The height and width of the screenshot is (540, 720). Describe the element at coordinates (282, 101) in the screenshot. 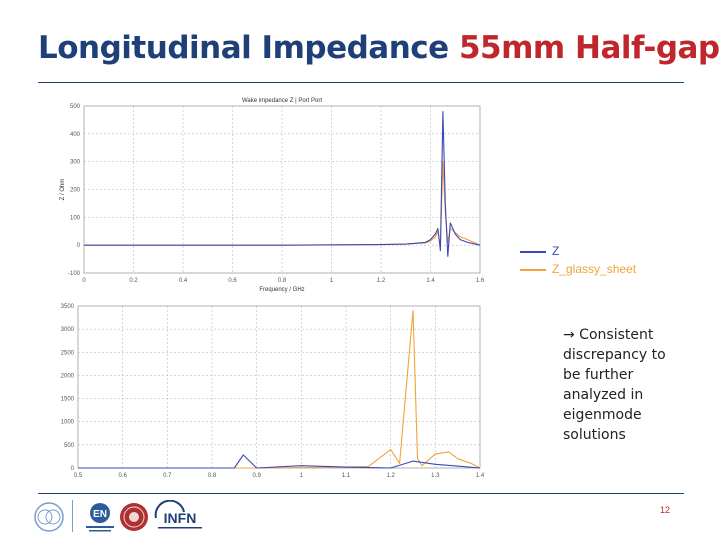

I see `chart-title: Wake impedance Z | Port Port` at that location.